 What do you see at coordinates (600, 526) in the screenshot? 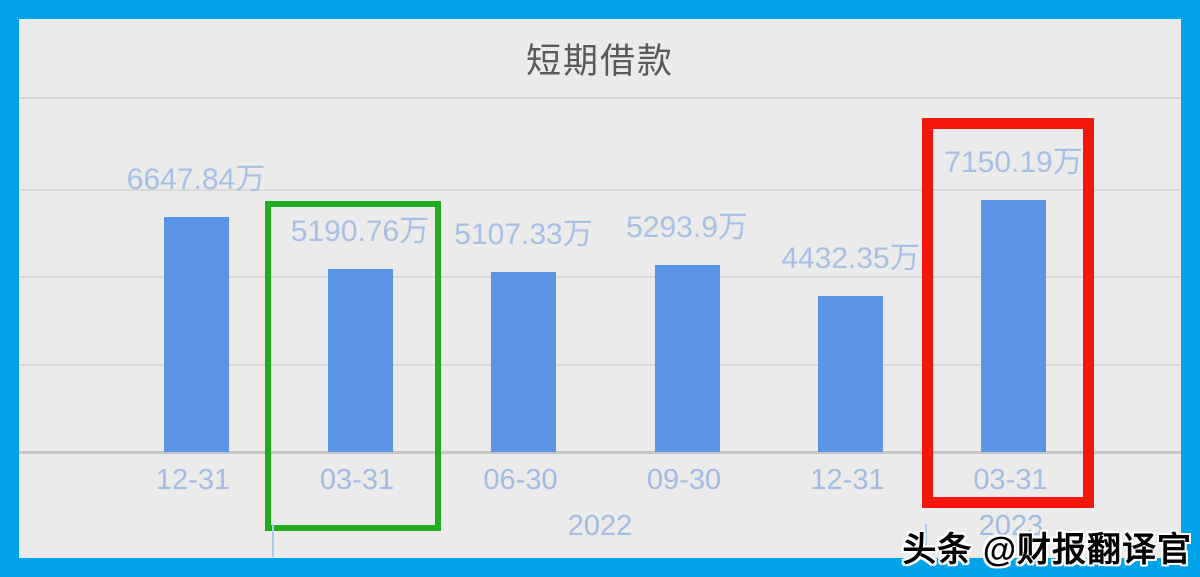
I see `year-label-2022: 2022` at bounding box center [600, 526].